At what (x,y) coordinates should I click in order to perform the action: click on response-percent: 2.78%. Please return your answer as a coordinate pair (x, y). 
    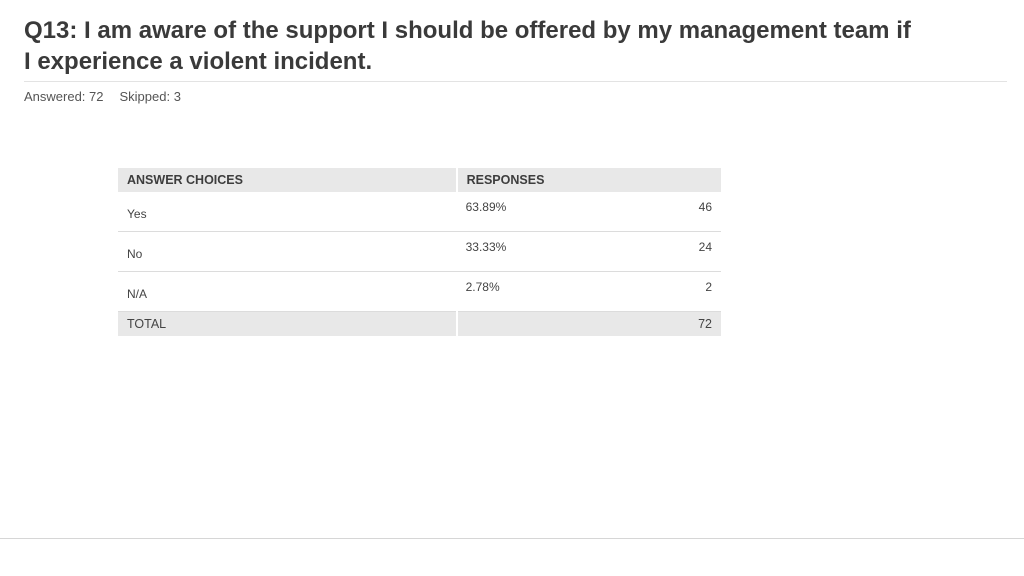
    Looking at the image, I should click on (562, 291).